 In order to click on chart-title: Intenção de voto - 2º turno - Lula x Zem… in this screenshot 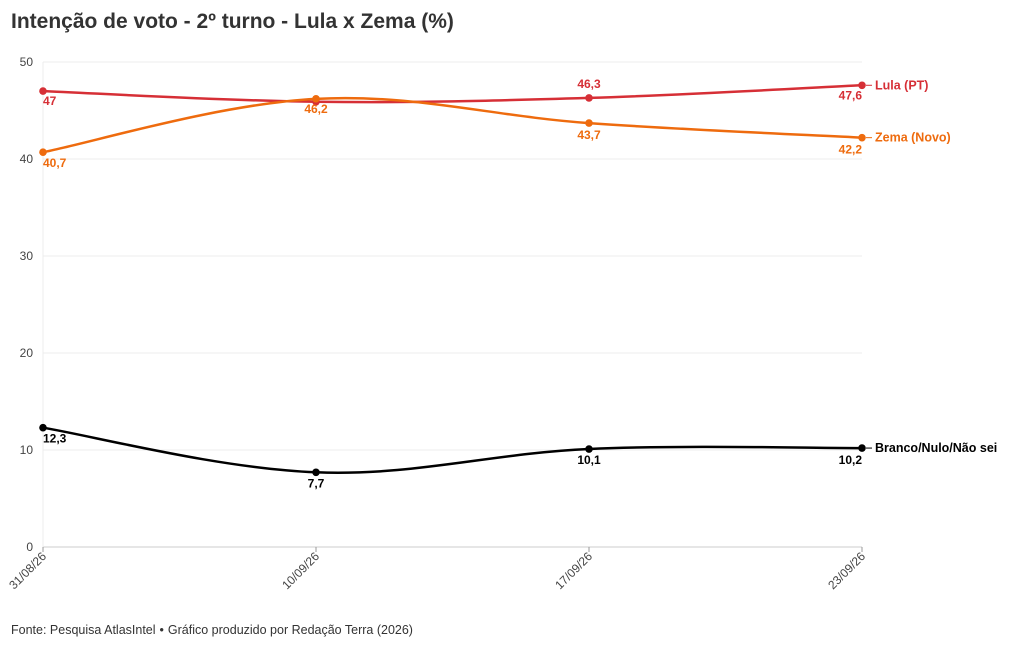, I will do `click(232, 21)`.